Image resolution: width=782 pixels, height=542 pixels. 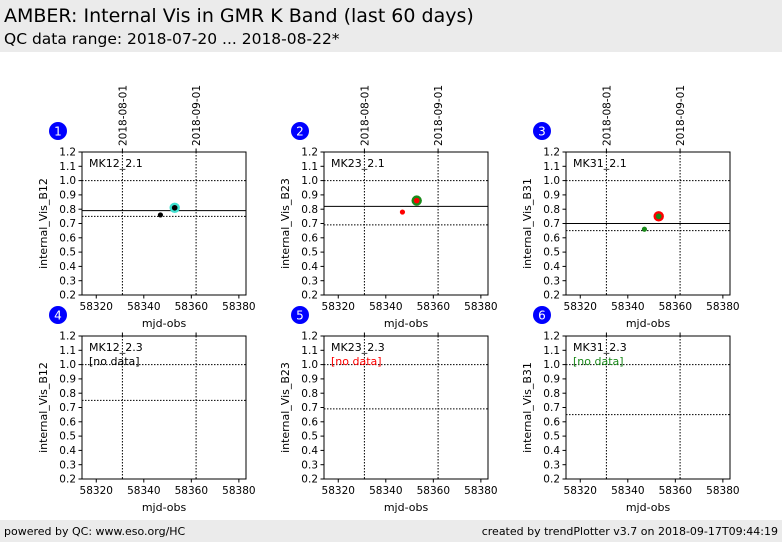 I want to click on series-label: MK12_2.1, so click(x=116, y=163).